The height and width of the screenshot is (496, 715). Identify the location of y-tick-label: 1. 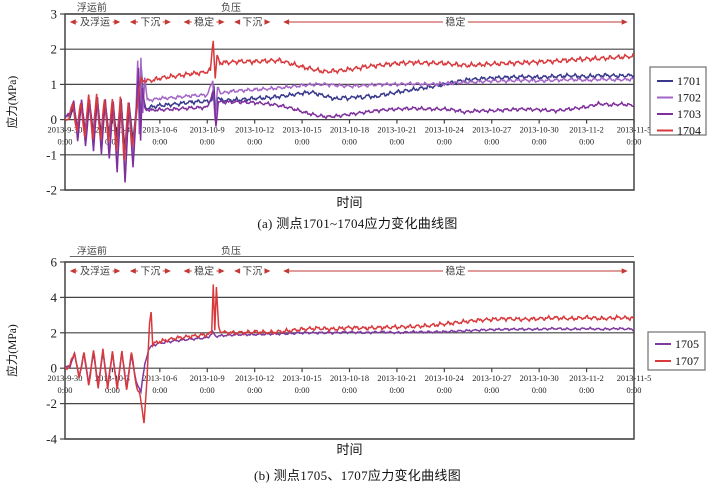
(54, 84).